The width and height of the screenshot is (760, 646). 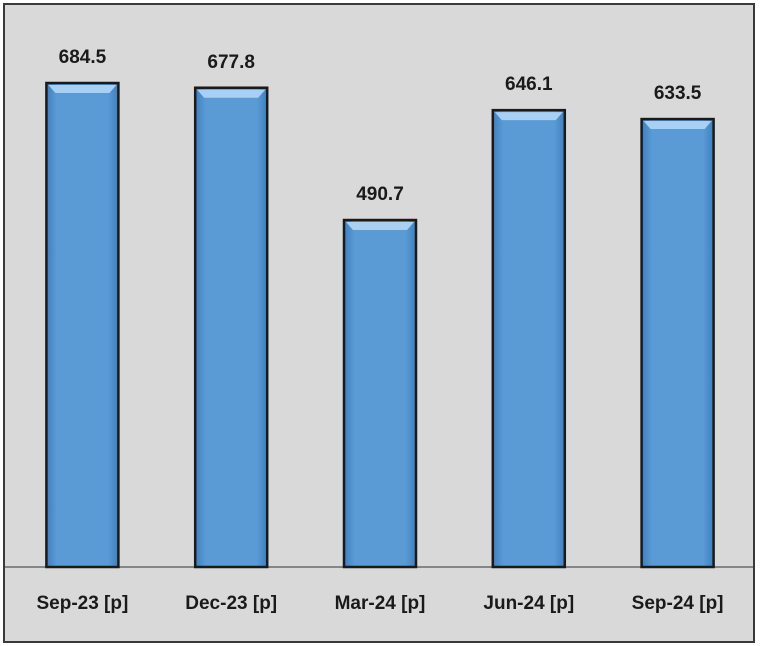 What do you see at coordinates (529, 84) in the screenshot?
I see `data-label: 646.1` at bounding box center [529, 84].